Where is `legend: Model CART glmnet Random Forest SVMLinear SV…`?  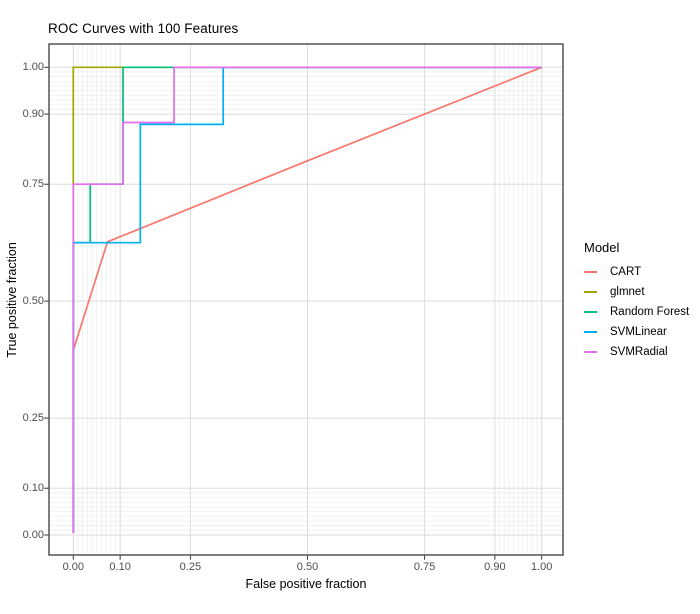
legend: Model CART glmnet Random Forest SVMLinear SV… is located at coordinates (636, 301).